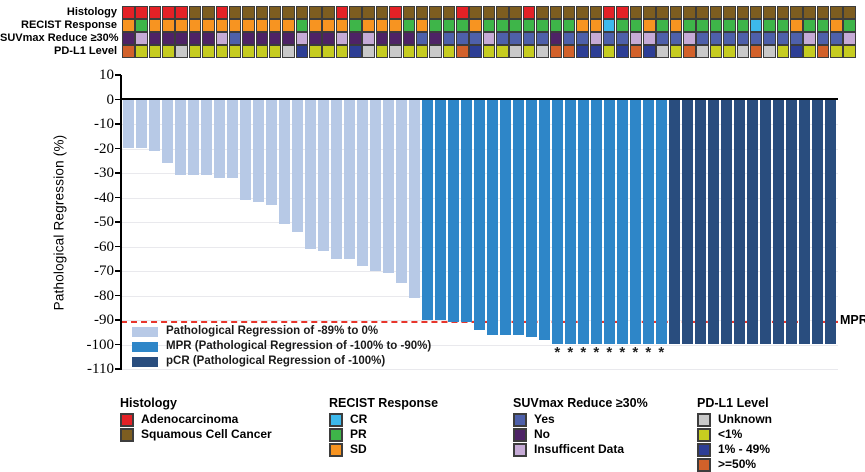 The height and width of the screenshot is (472, 865). Describe the element at coordinates (145, 347) in the screenshot. I see `mpr-swatch` at that location.